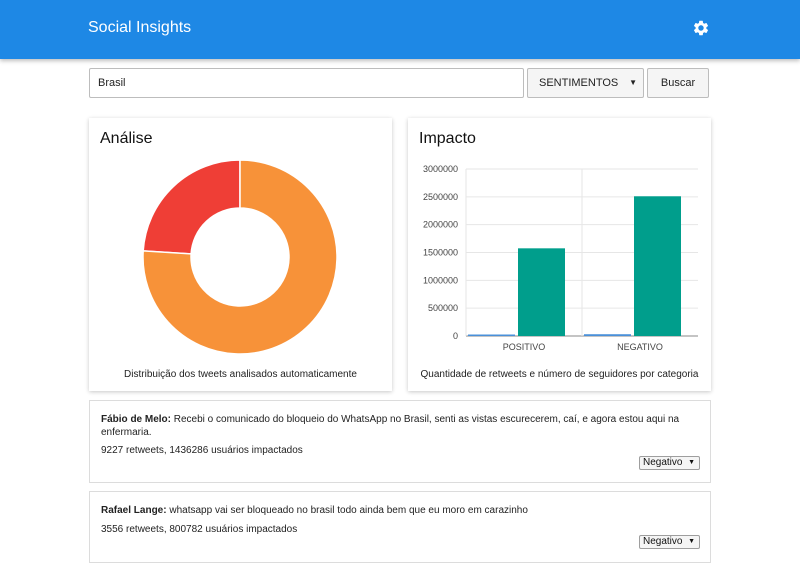  Describe the element at coordinates (306, 83) in the screenshot. I see `search-input` at that location.